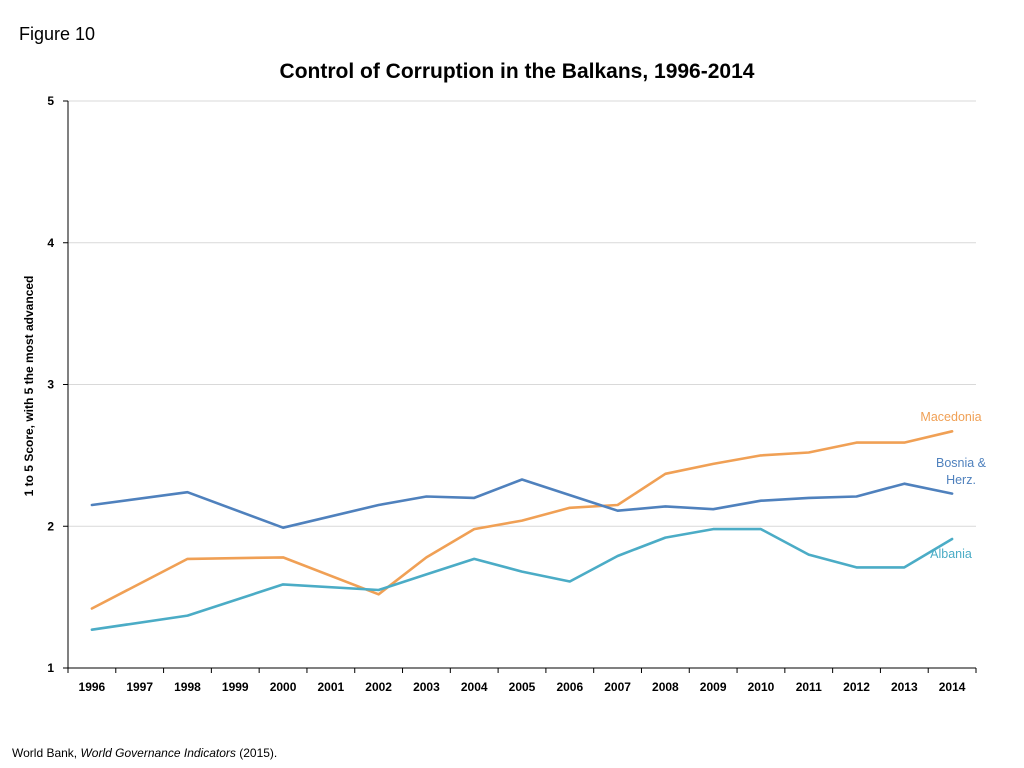 The width and height of the screenshot is (1024, 768). I want to click on x-tick-label: 1996, so click(92, 687).